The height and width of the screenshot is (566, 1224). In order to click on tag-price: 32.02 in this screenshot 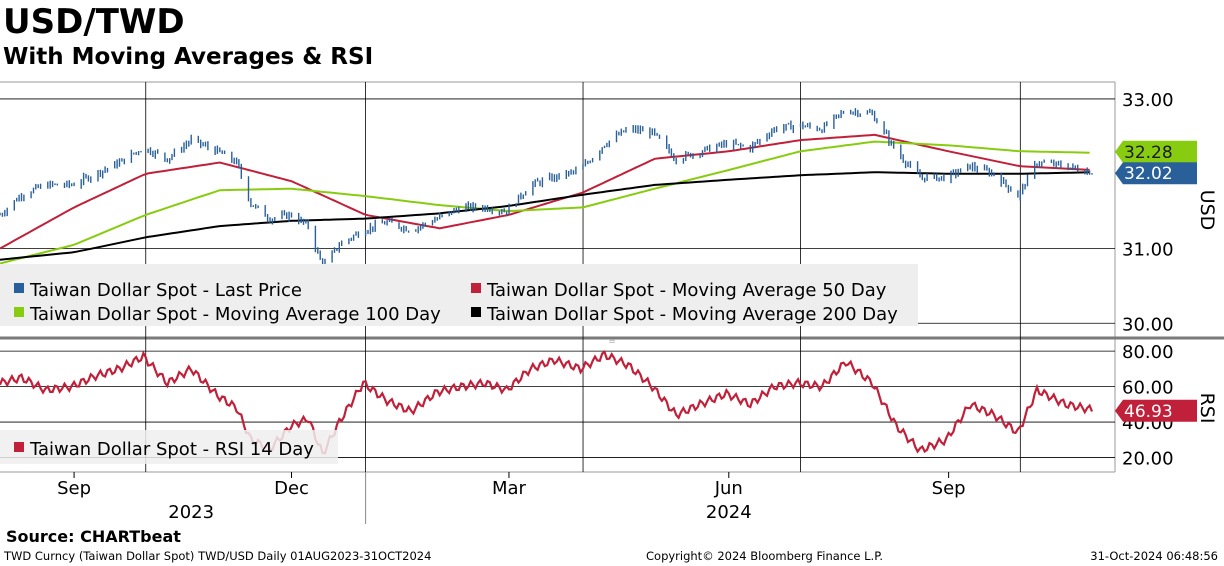, I will do `click(1156, 173)`.